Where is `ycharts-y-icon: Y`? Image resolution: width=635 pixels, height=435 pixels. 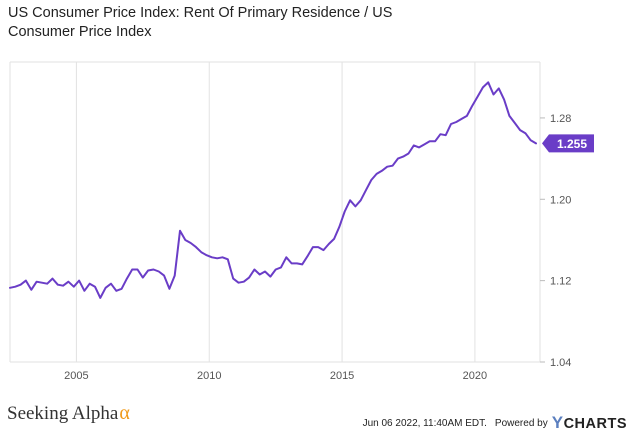 ycharts-y-icon: Y is located at coordinates (557, 422).